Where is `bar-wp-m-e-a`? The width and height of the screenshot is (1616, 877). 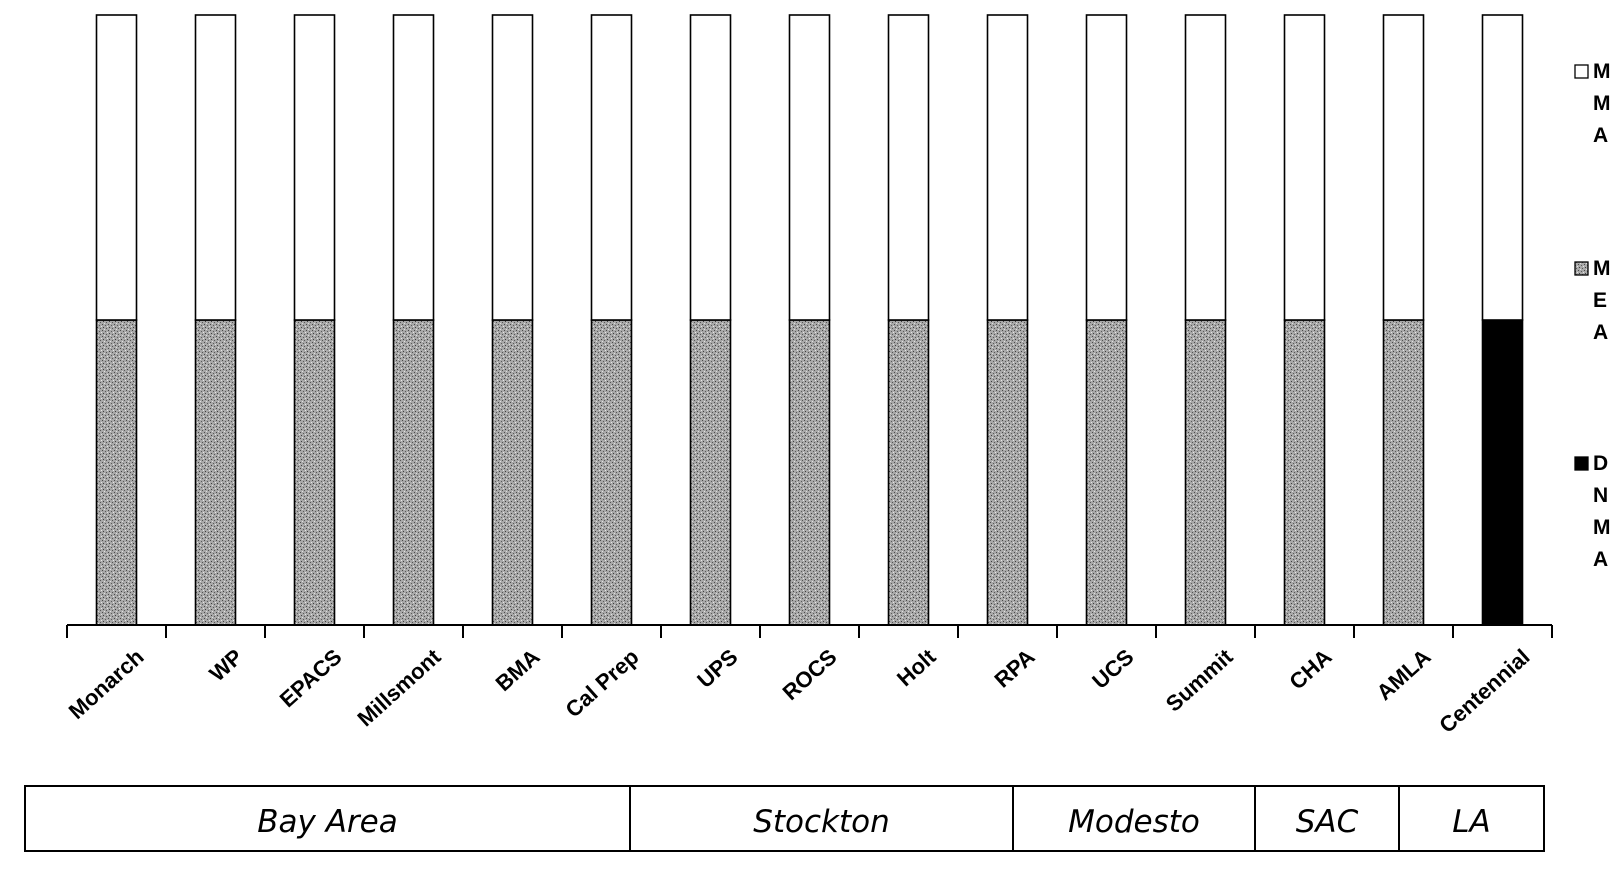 bar-wp-m-e-a is located at coordinates (215, 472).